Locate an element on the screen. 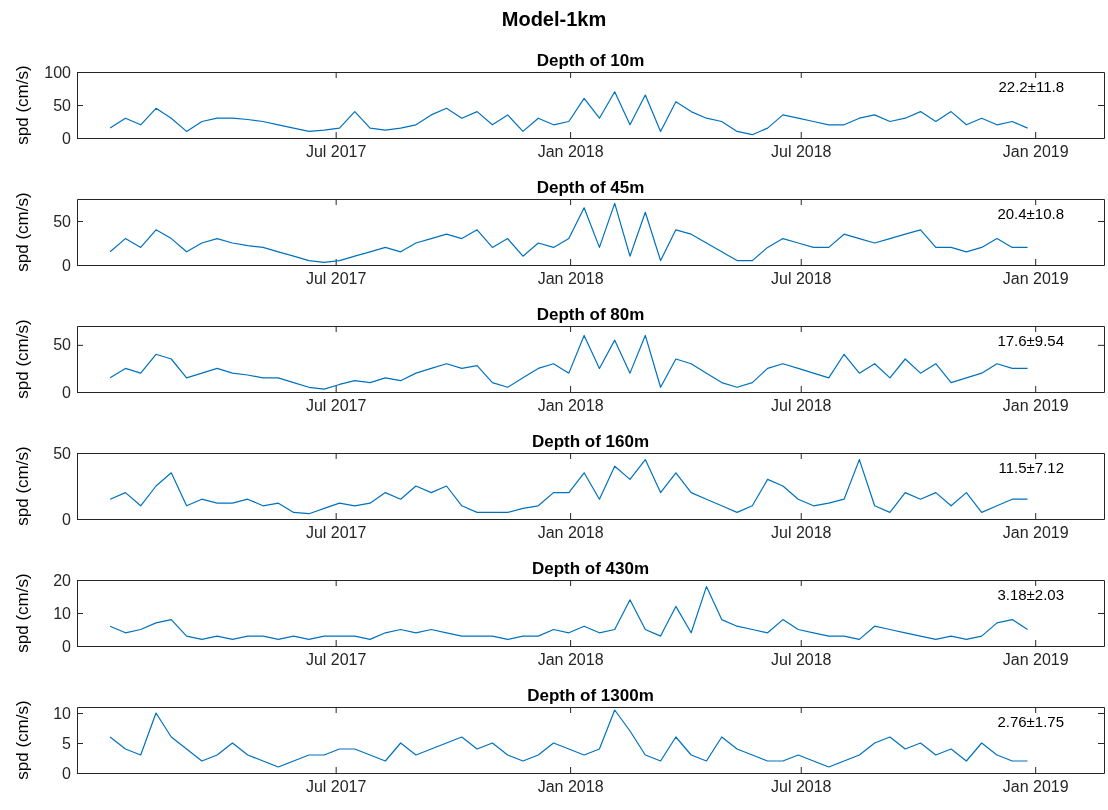 This screenshot has height=810, width=1108. chart-title: Depth of 1300m is located at coordinates (590, 695).